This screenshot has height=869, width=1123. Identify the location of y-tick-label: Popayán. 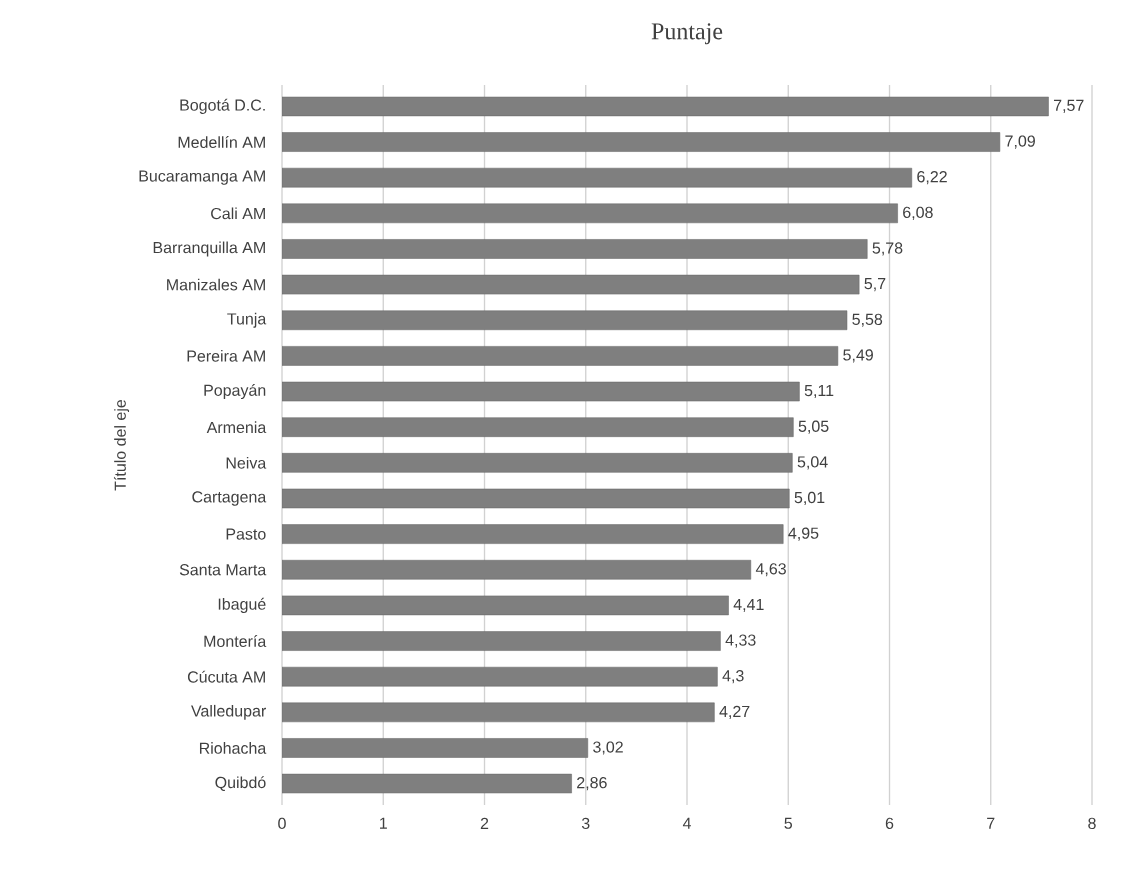
(235, 392).